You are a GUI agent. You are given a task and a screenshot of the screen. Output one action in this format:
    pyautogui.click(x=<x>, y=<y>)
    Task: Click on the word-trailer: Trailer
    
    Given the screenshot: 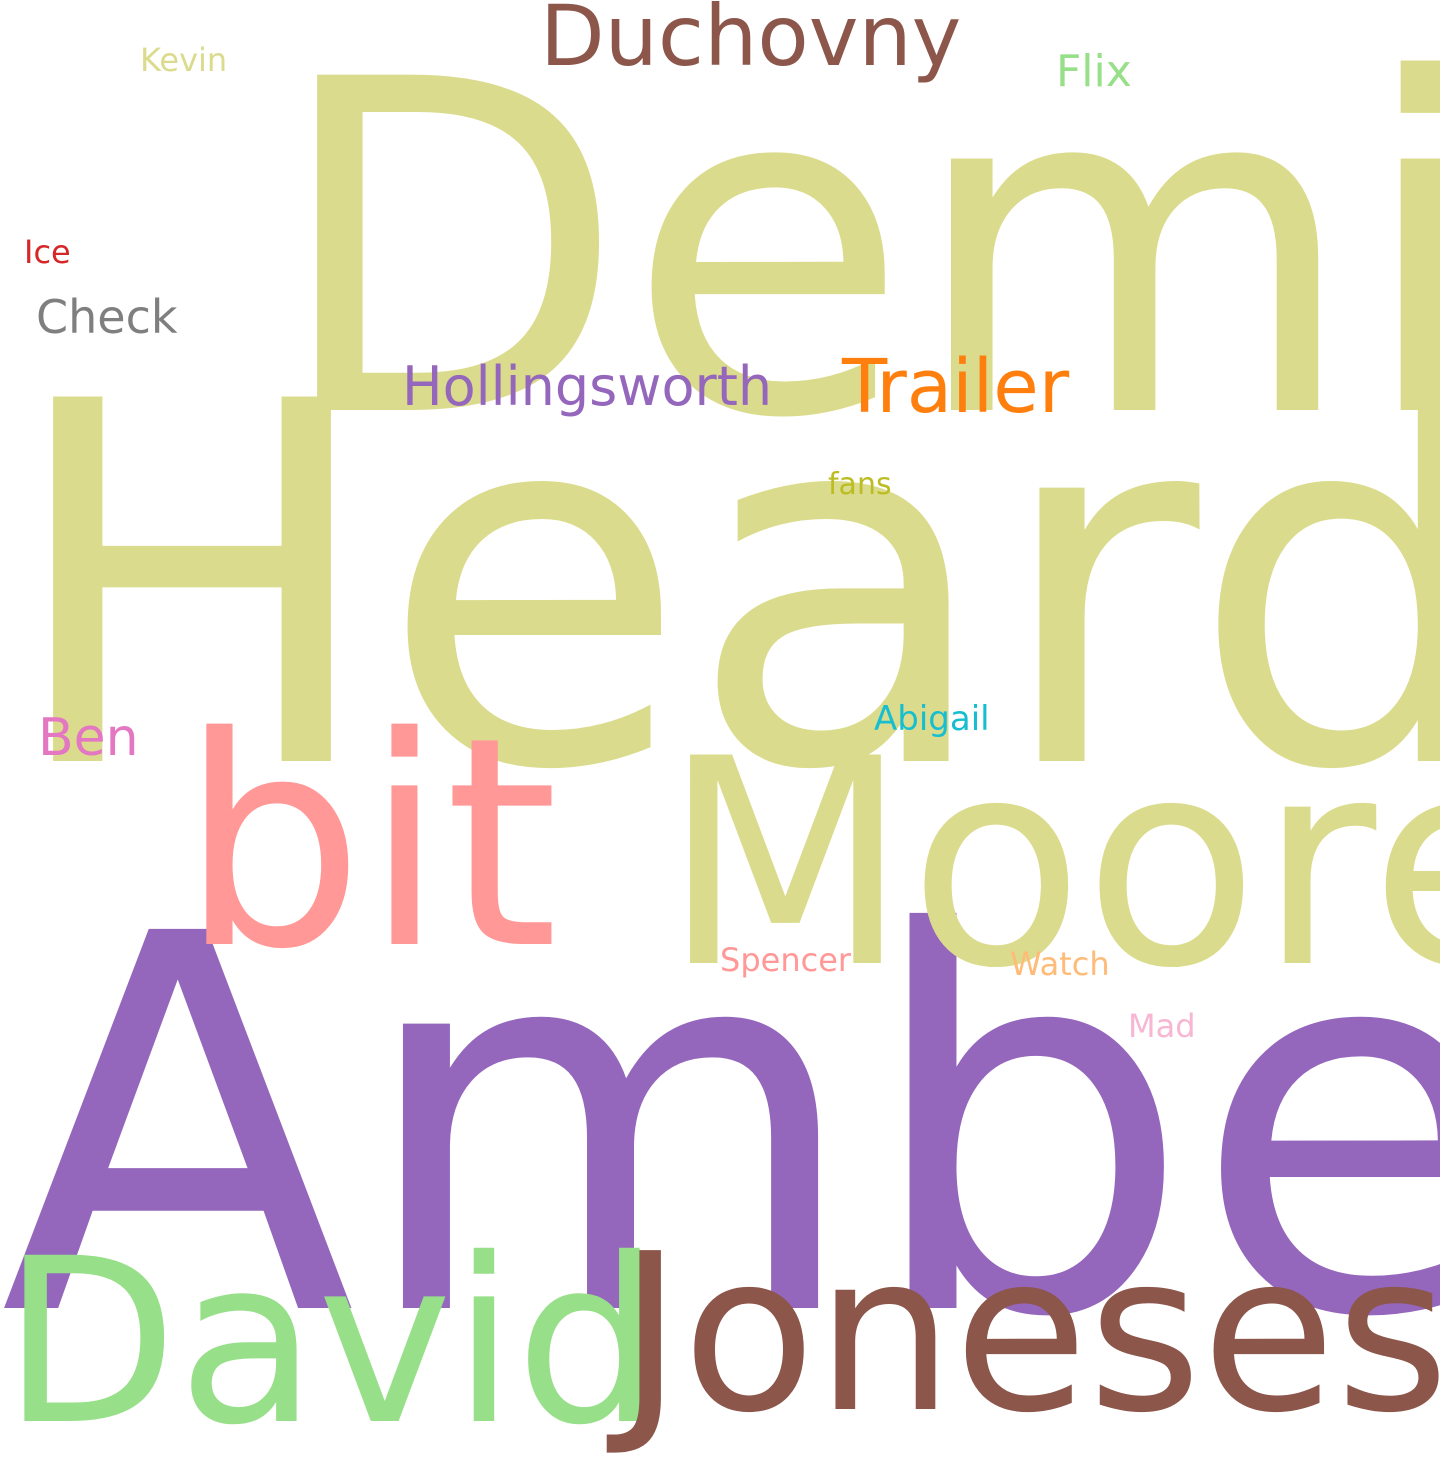 What is the action you would take?
    pyautogui.click(x=956, y=387)
    